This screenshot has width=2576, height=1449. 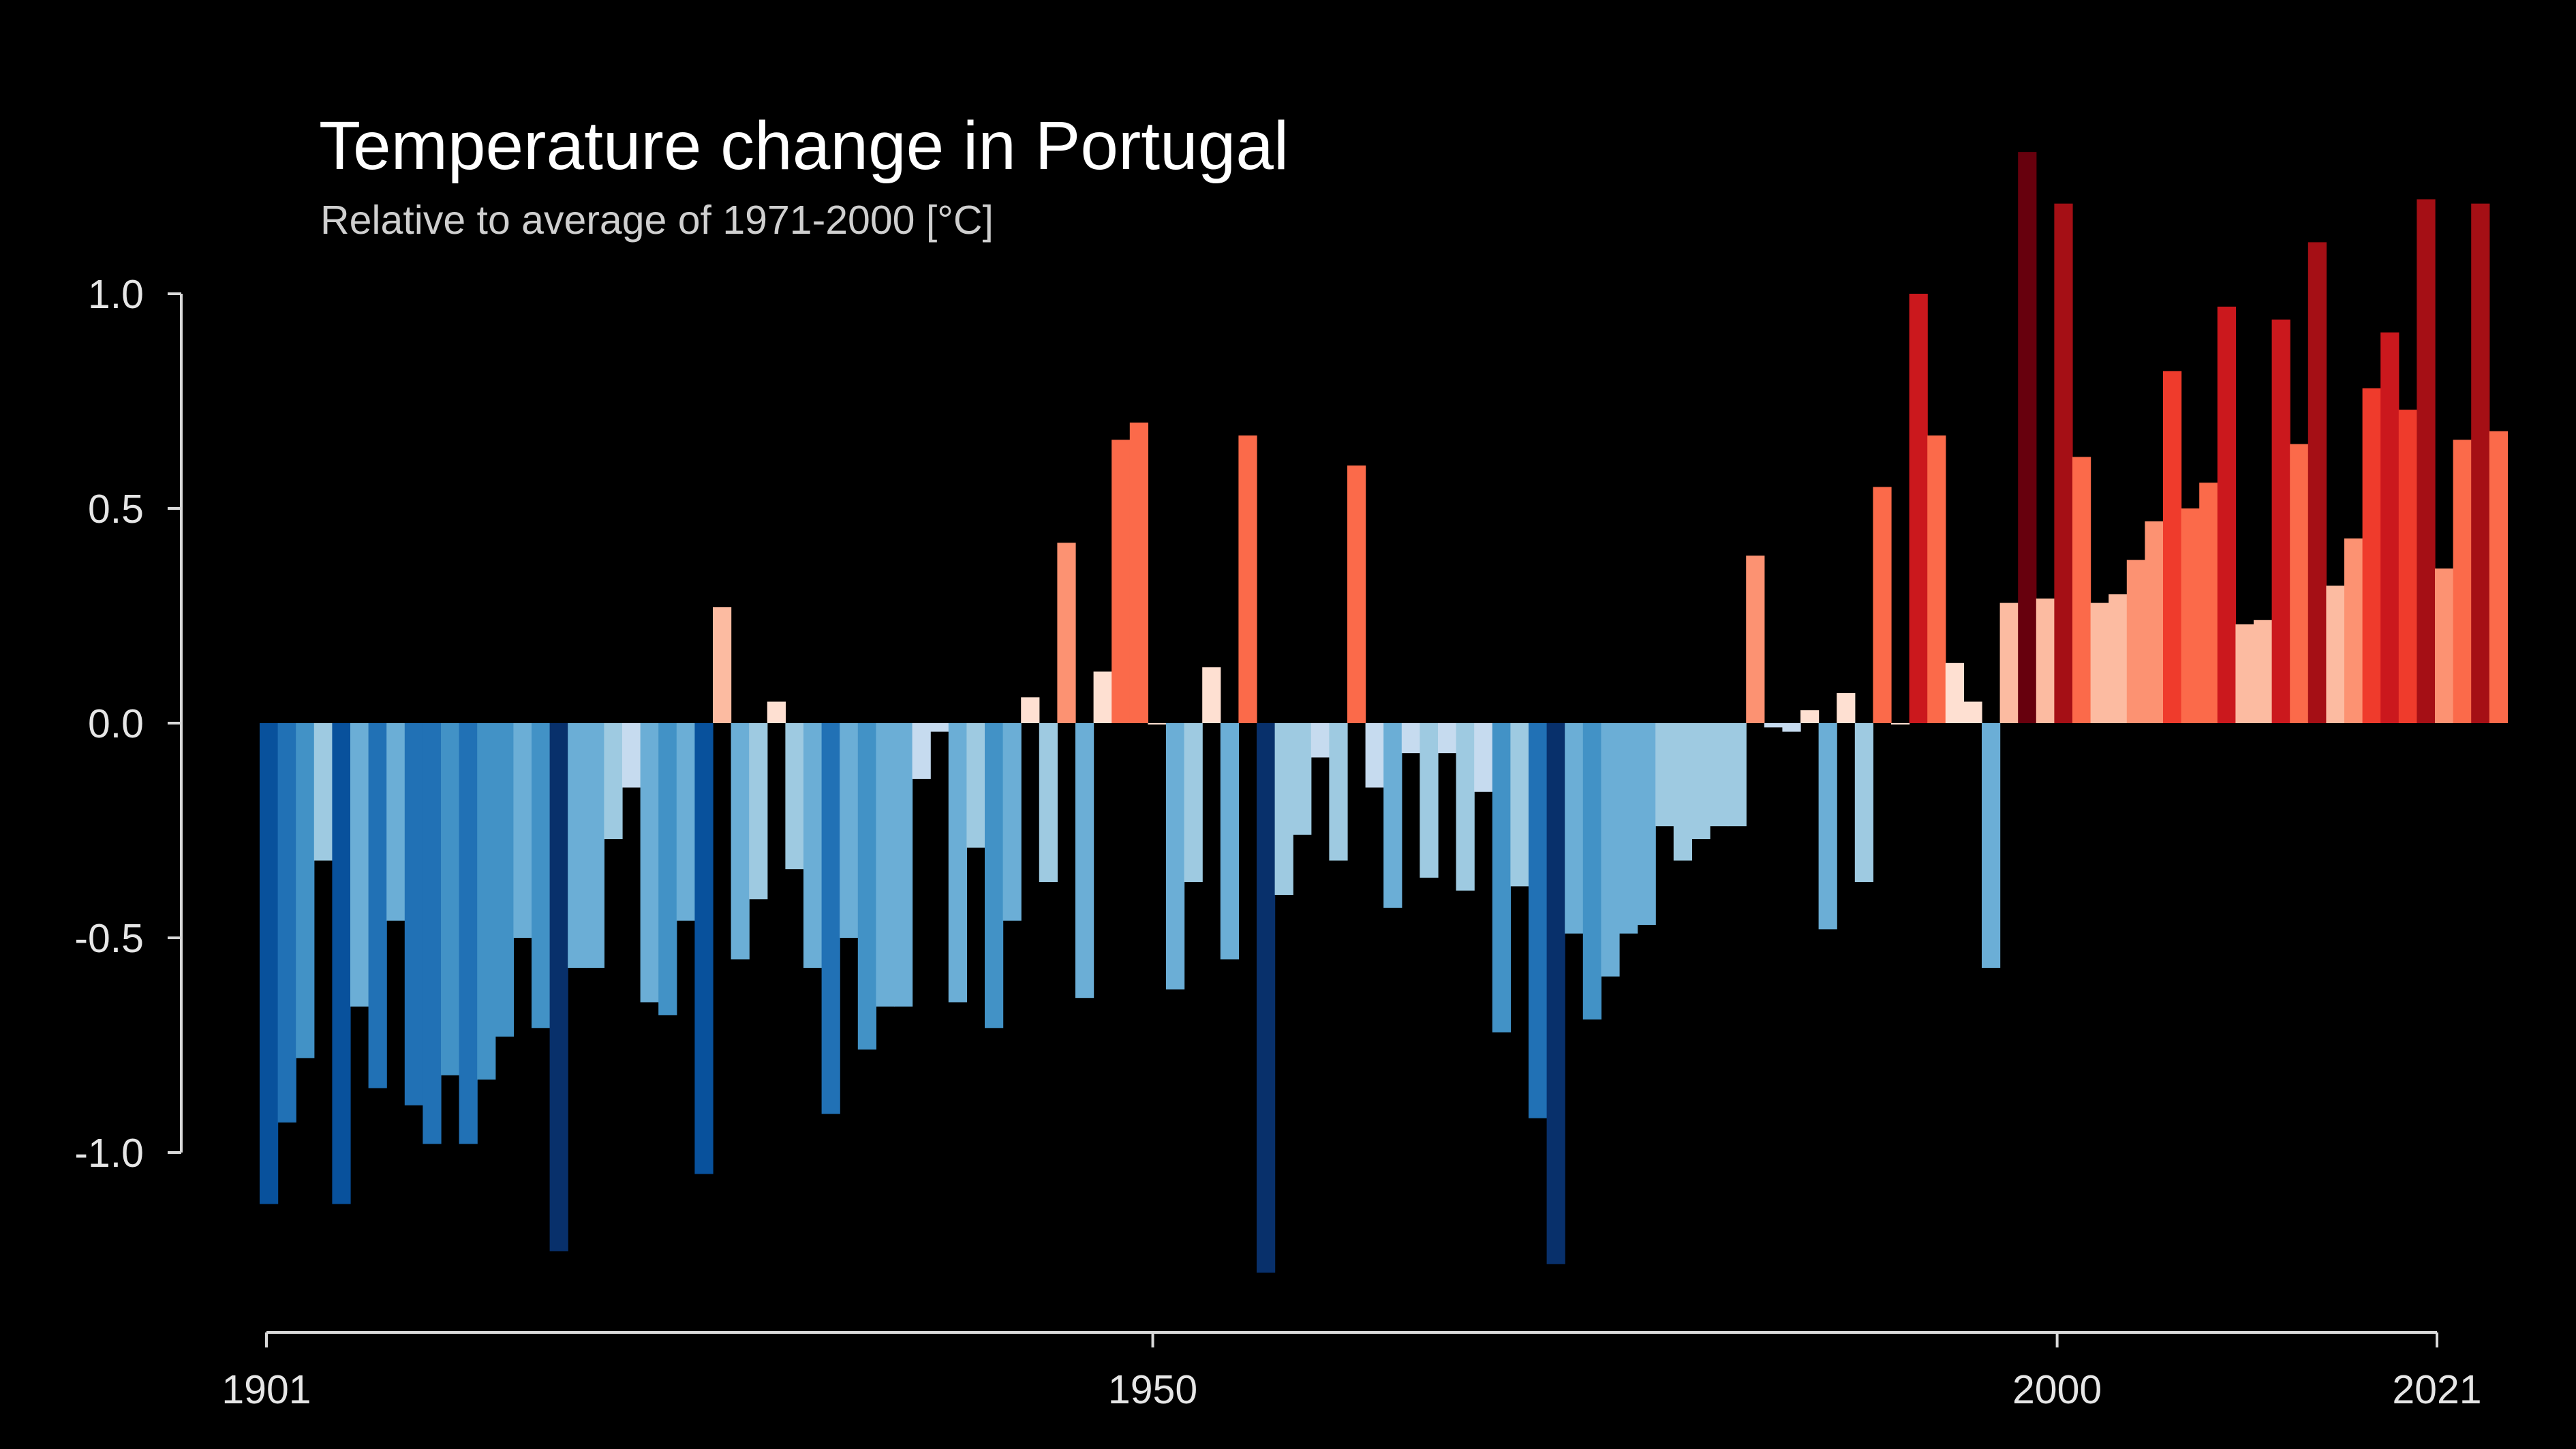 I want to click on bar-1979, so click(x=1682, y=792).